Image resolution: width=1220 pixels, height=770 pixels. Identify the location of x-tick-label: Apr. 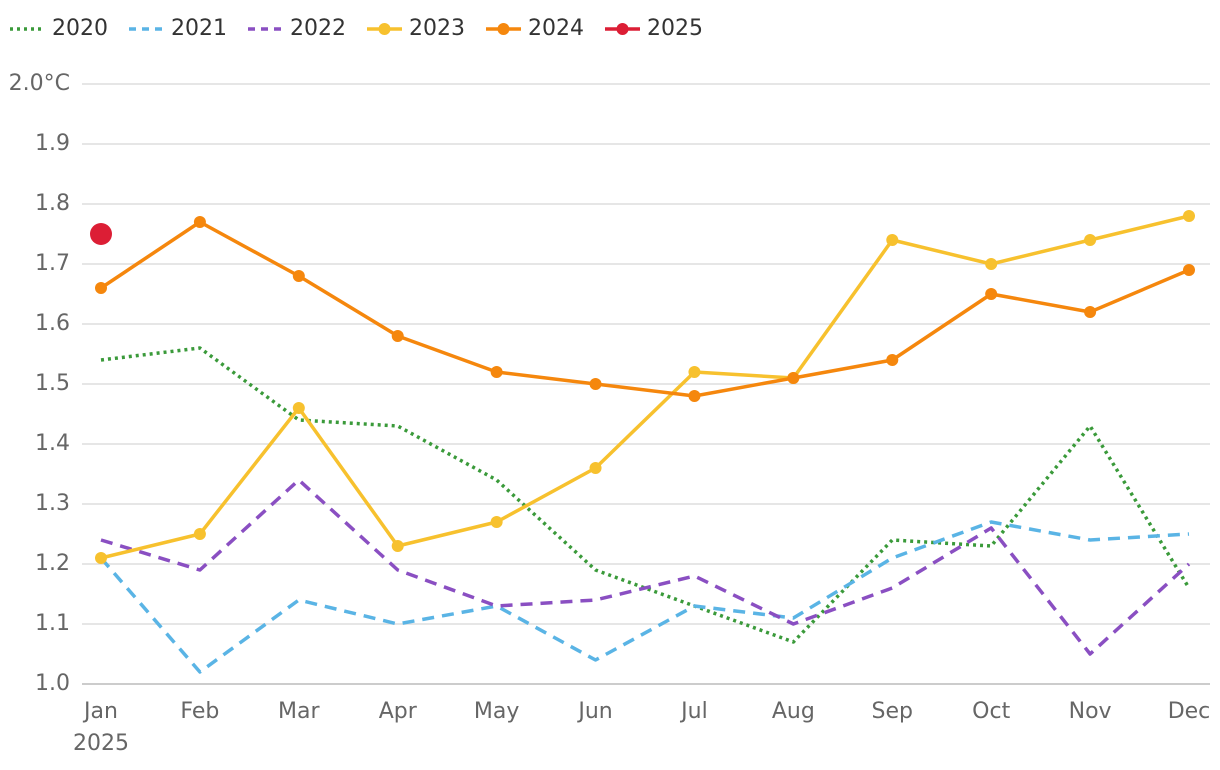
(398, 711).